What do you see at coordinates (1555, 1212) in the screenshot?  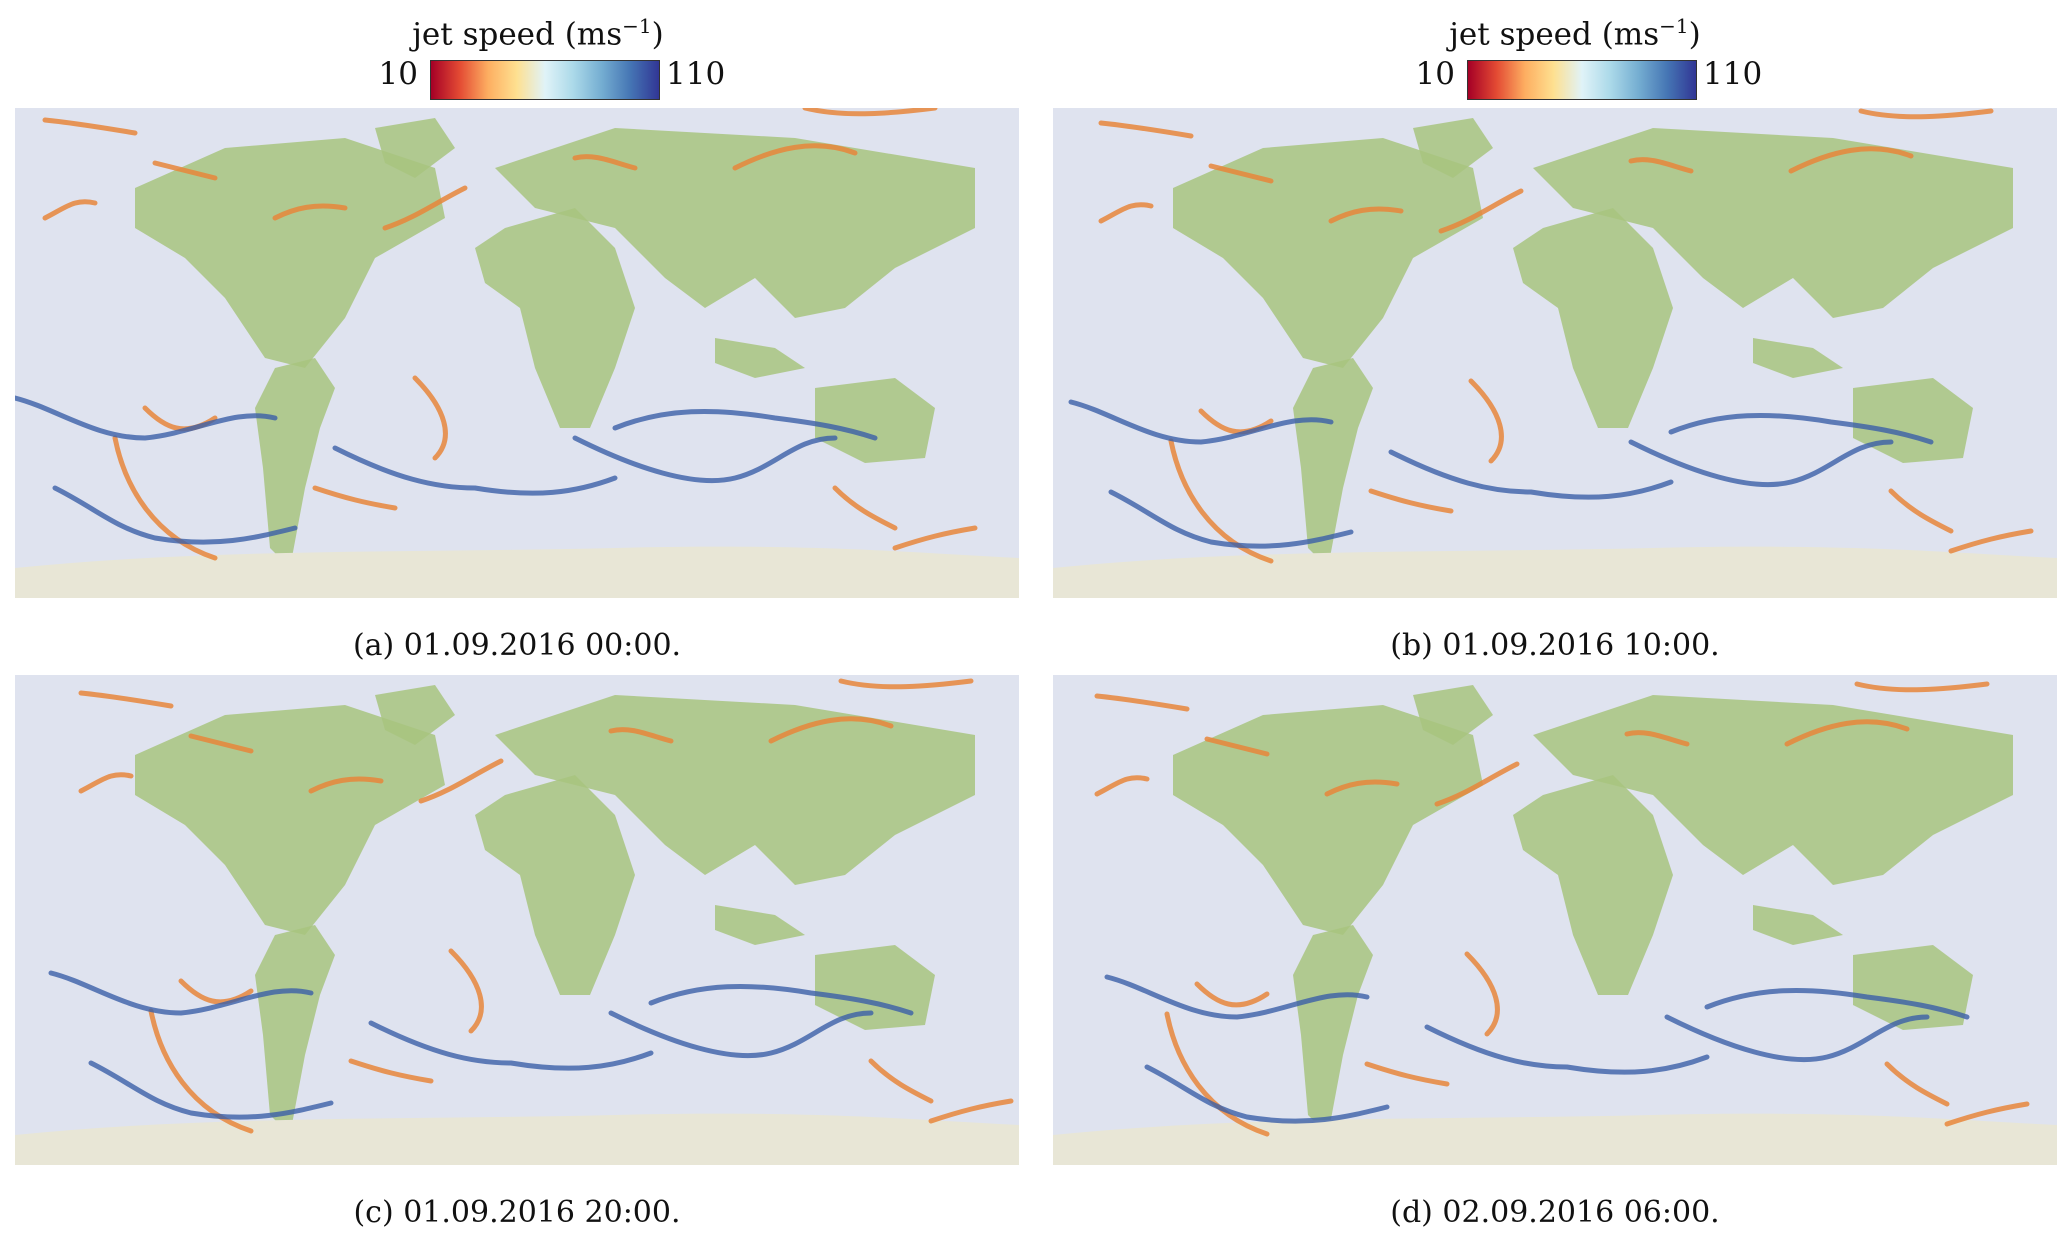 I see `caption-d: (d) 02.09.2016 06:00.` at bounding box center [1555, 1212].